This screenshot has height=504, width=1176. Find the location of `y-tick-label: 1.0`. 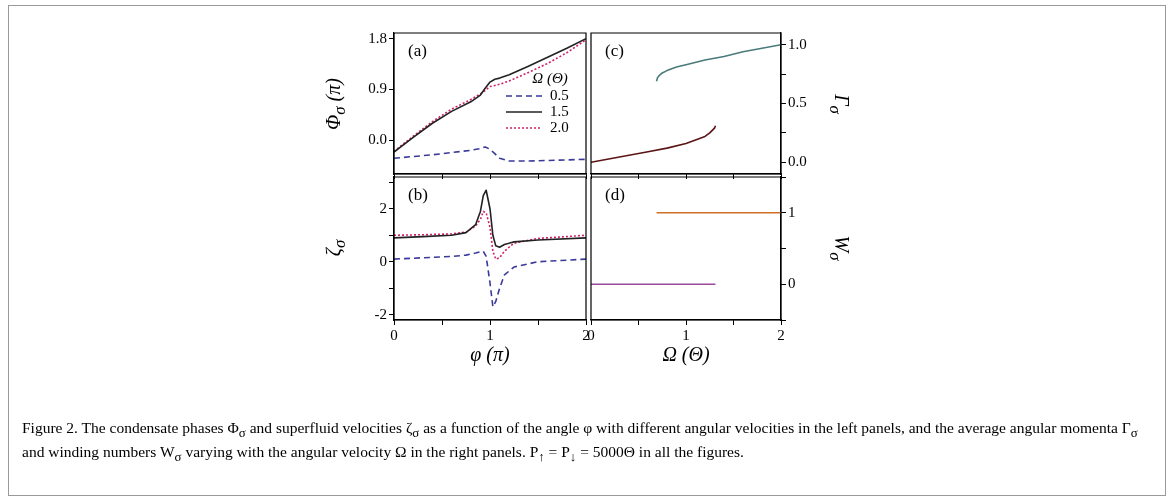

y-tick-label: 1.0 is located at coordinates (797, 43).